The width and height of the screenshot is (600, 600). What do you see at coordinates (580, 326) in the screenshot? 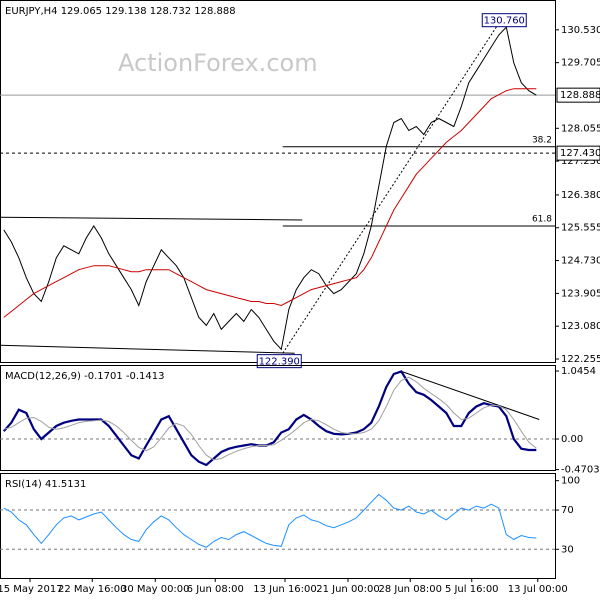
I see `y-tick-label: 123.080` at bounding box center [580, 326].